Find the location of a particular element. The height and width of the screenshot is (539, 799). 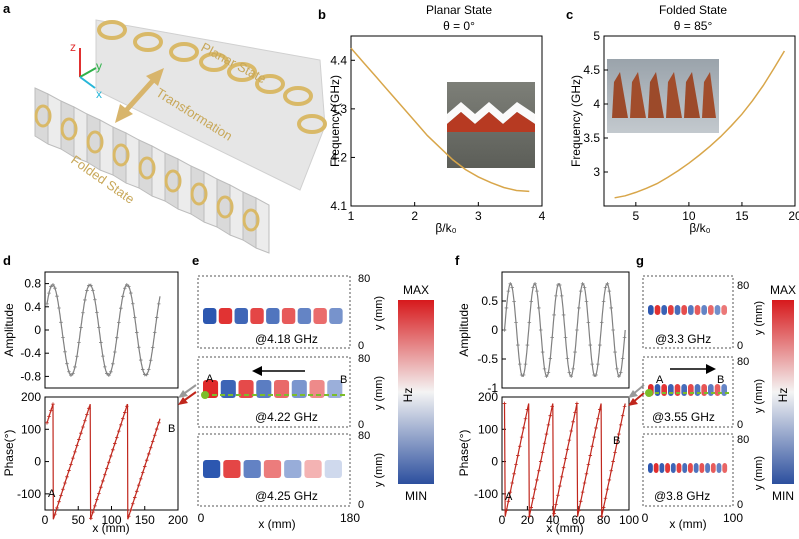

chart-f-phase-link-arrowhead is located at coordinates (633, 402).